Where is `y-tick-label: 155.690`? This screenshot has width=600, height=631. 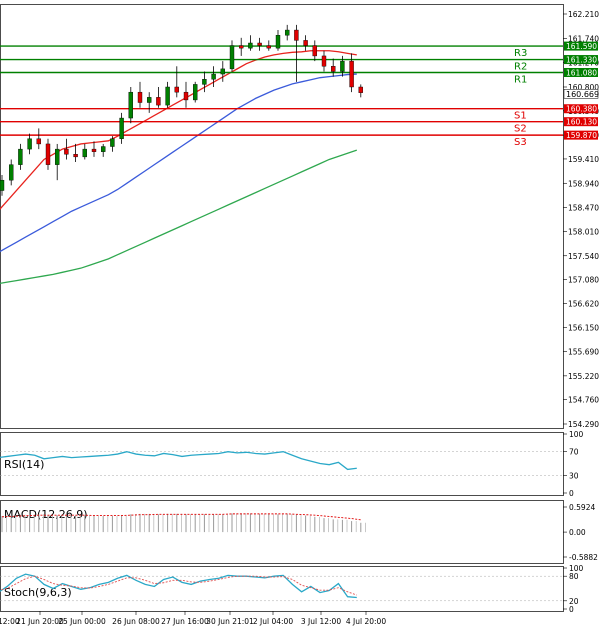 y-tick-label: 155.690 is located at coordinates (583, 352).